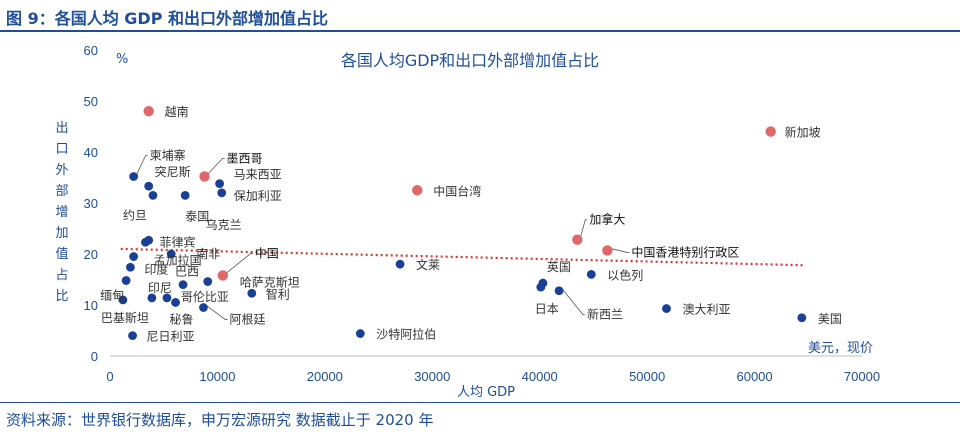 This screenshot has height=434, width=960. Describe the element at coordinates (685, 251) in the screenshot. I see `point-label: 中国香港特别行政区` at that location.